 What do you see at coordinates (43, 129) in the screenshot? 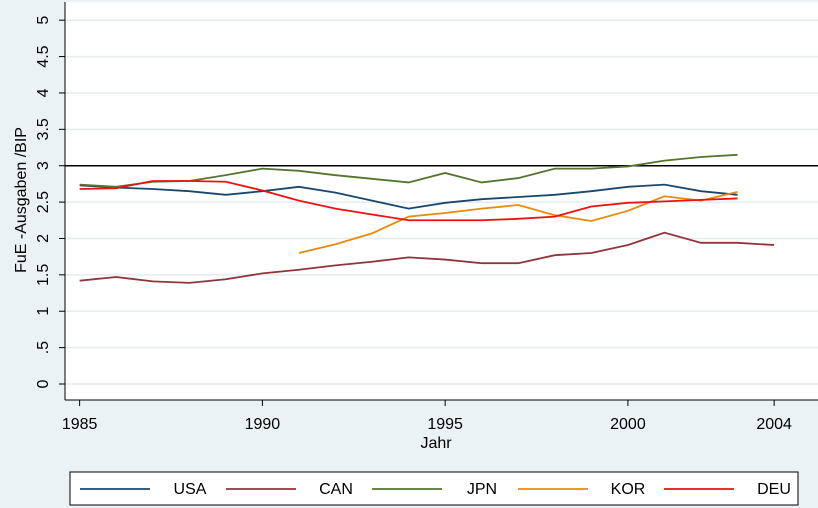
I see `y-tick-label: 3.5` at bounding box center [43, 129].